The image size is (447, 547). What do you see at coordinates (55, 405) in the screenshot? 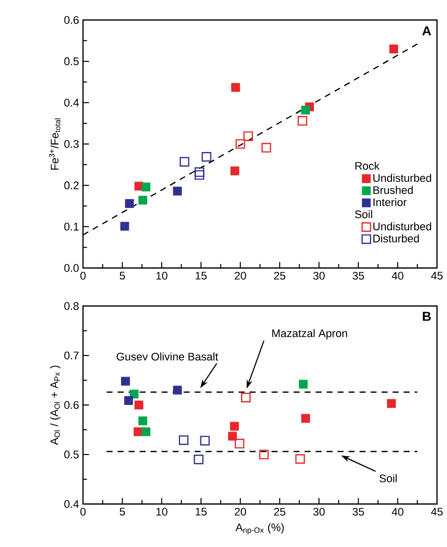
I see `y-axis-title: A$_{Ol}$ / (A$_{Ol}$ + A$_{Px}$ )` at bounding box center [55, 405].